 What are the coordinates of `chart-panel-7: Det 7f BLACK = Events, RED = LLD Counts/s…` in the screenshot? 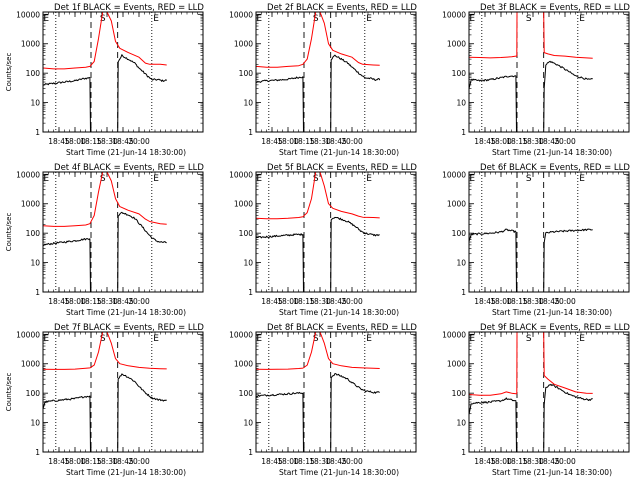 It's located at (104, 400).